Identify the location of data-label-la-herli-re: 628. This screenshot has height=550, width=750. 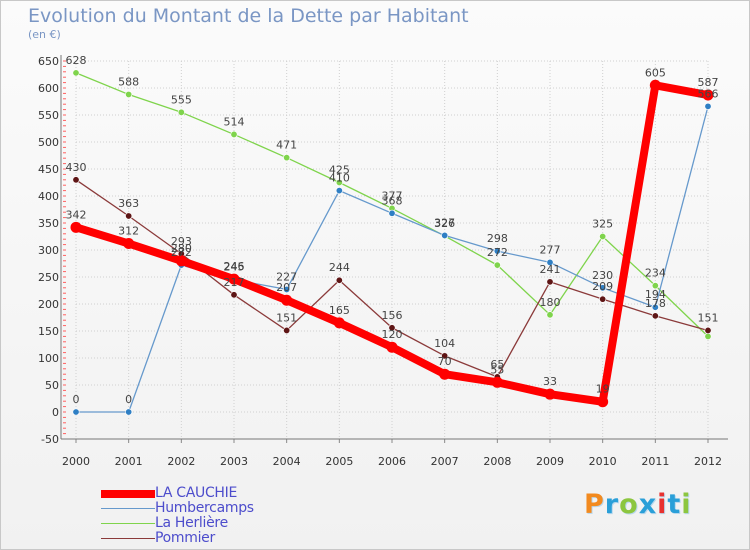
(76, 60).